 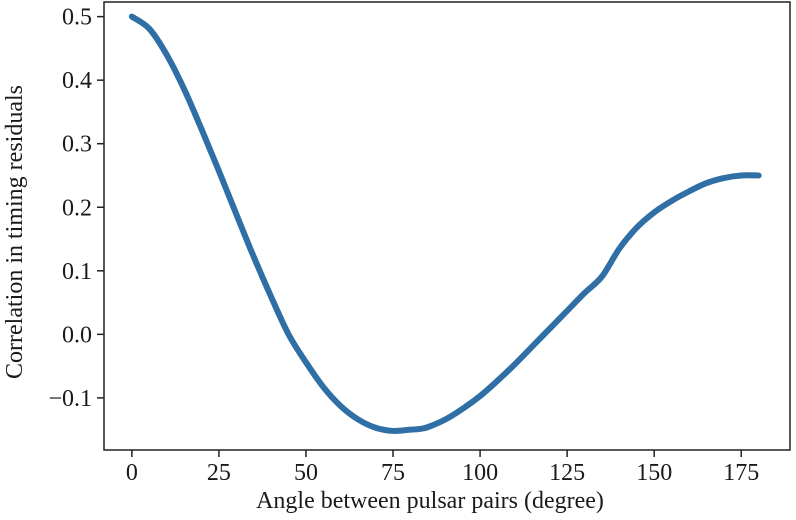 What do you see at coordinates (393, 473) in the screenshot?
I see `x-tick-label: 75` at bounding box center [393, 473].